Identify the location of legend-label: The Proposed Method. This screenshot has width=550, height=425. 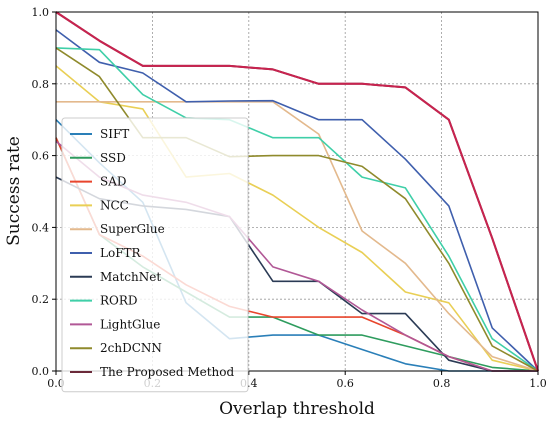
(167, 372).